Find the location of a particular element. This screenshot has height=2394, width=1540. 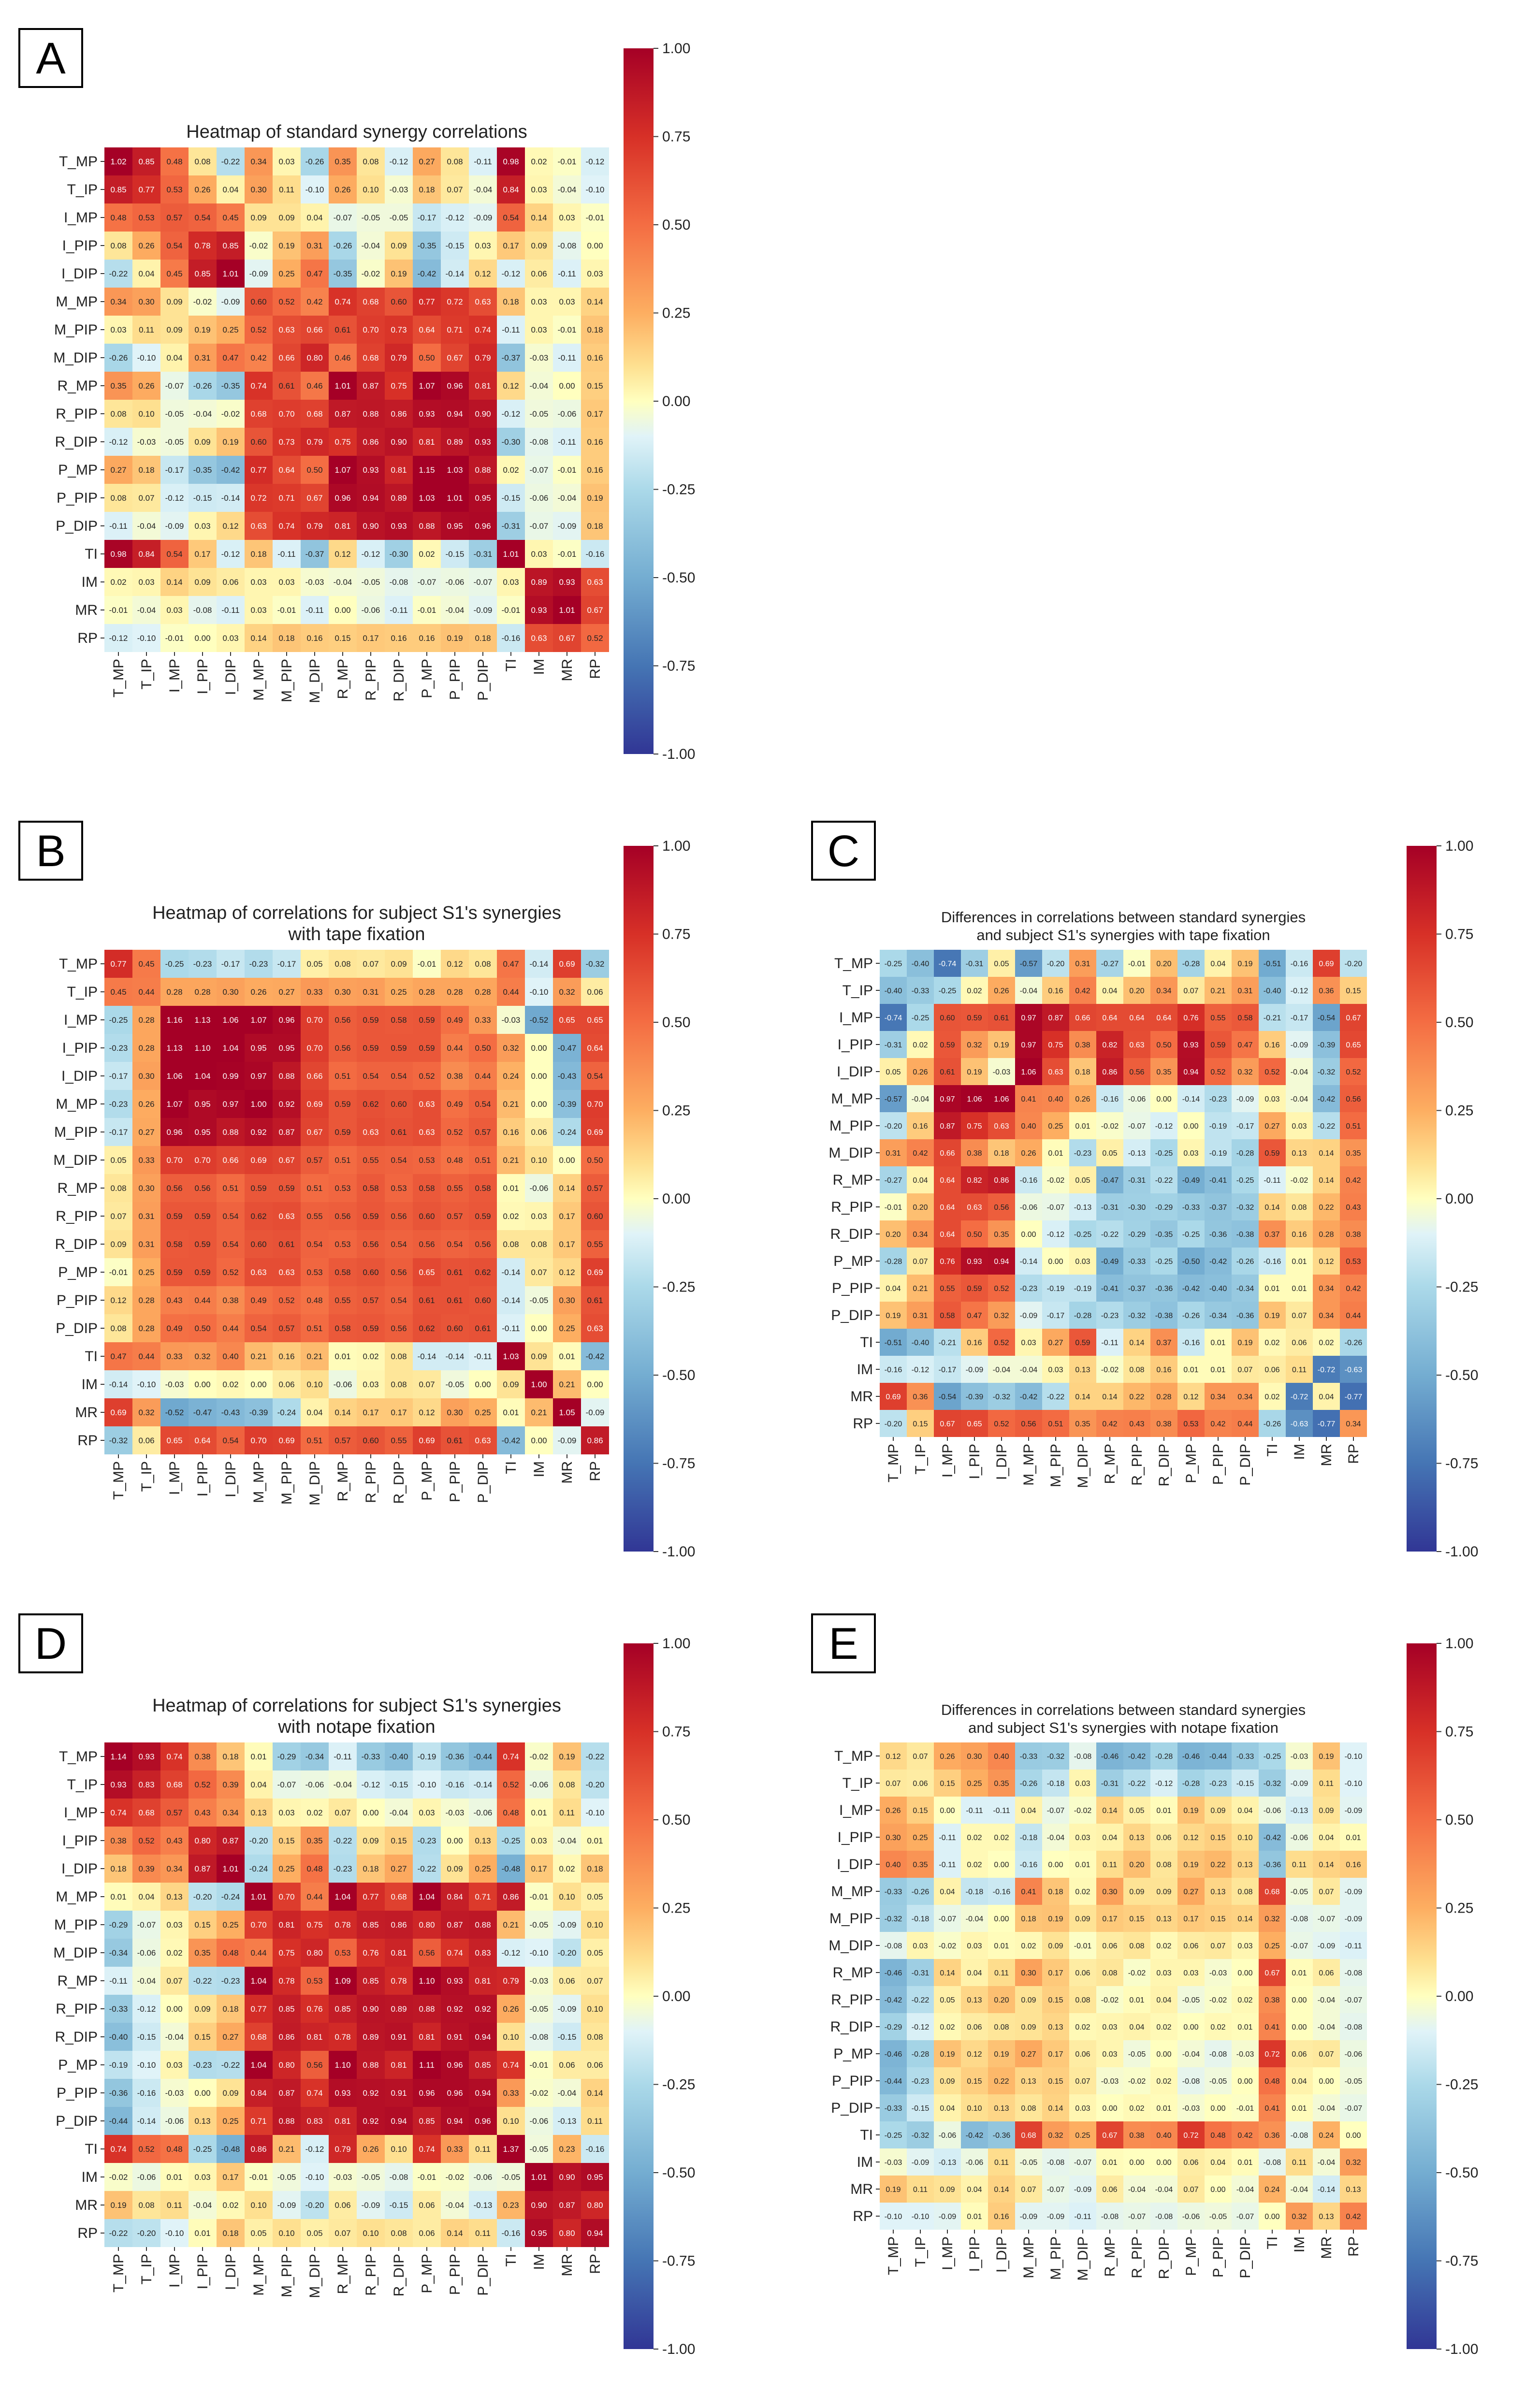

cell-label: -0.04 is located at coordinates (1327, 2000).